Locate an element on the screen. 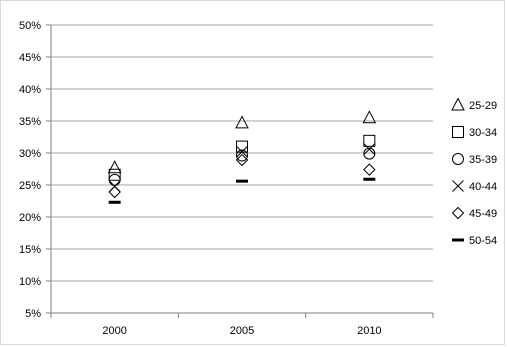 The image size is (507, 347). point-40-44-2010 is located at coordinates (369, 149).